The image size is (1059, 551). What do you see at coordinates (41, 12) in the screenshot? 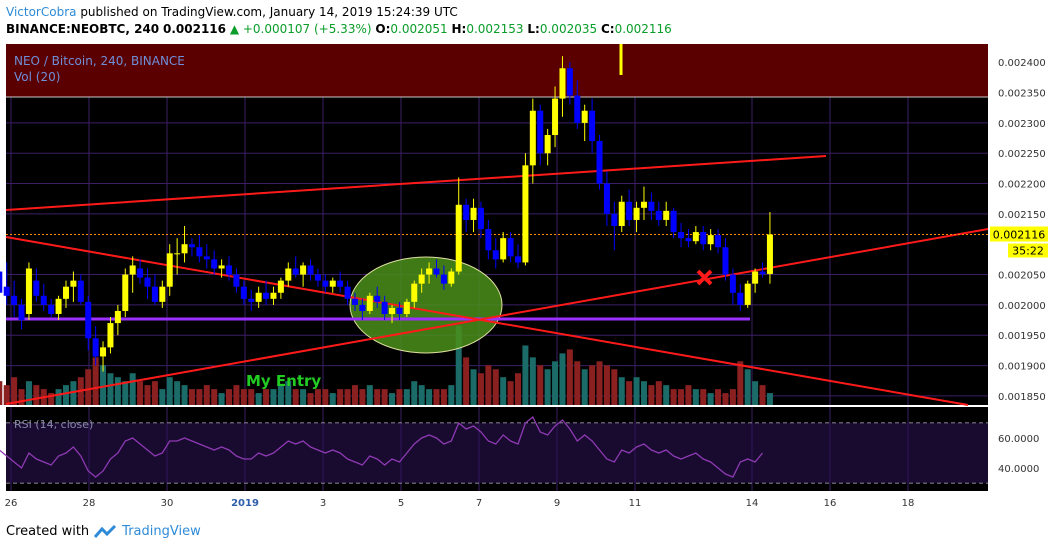
I see `author-link: VictorCobra` at bounding box center [41, 12].